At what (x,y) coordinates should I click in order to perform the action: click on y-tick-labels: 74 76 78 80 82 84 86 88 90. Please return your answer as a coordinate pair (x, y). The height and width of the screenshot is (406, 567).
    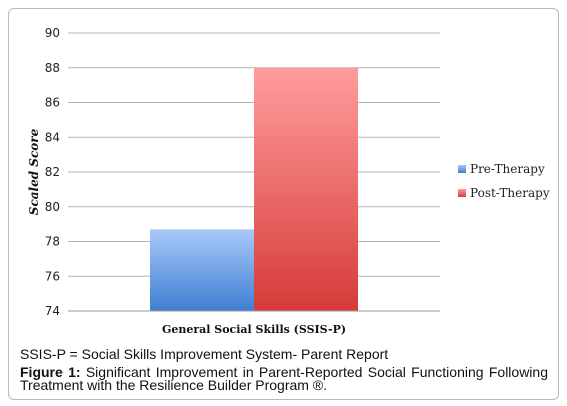
    Looking at the image, I should click on (52, 172).